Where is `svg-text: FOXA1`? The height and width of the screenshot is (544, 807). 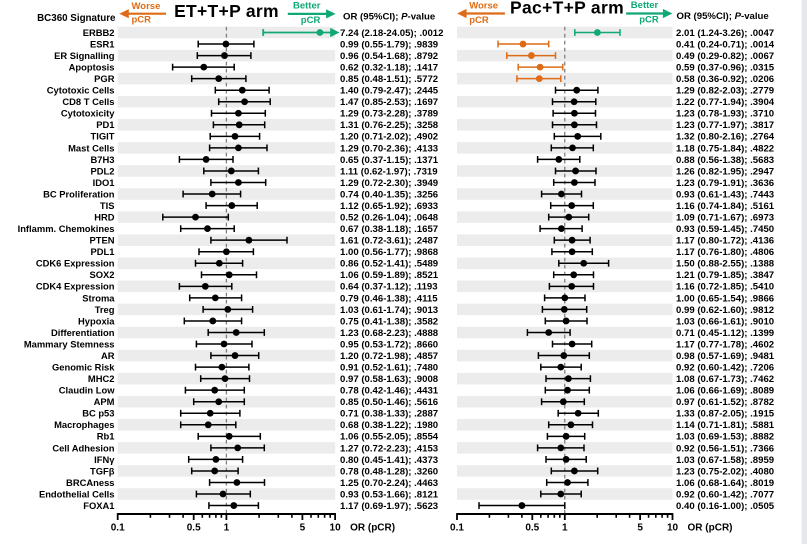
svg-text: FOXA1 is located at coordinates (98, 505).